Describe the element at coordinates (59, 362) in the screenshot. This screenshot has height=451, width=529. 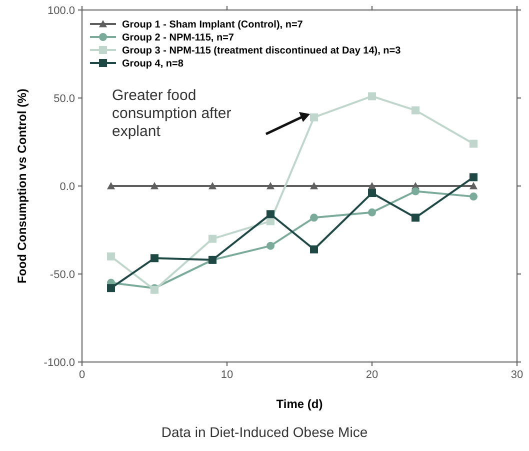
I see `y-tick-label: -100.0` at that location.